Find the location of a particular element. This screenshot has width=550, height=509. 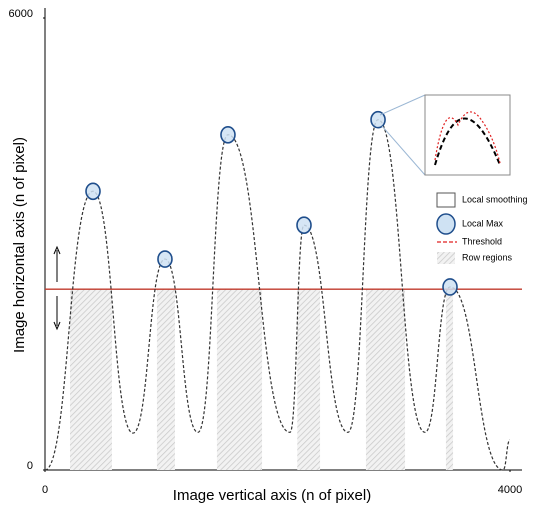

legend-text: Threshold is located at coordinates (482, 241).